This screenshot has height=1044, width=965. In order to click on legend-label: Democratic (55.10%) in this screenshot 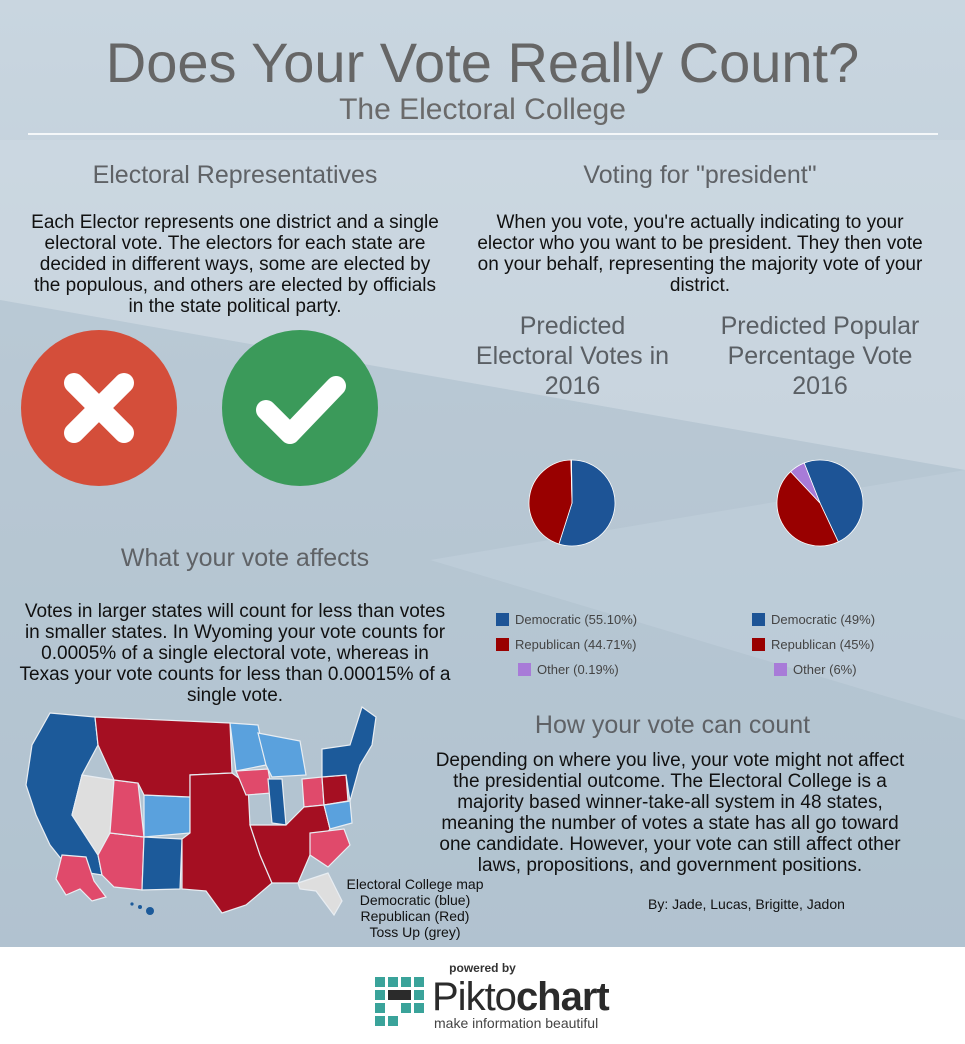, I will do `click(576, 619)`.